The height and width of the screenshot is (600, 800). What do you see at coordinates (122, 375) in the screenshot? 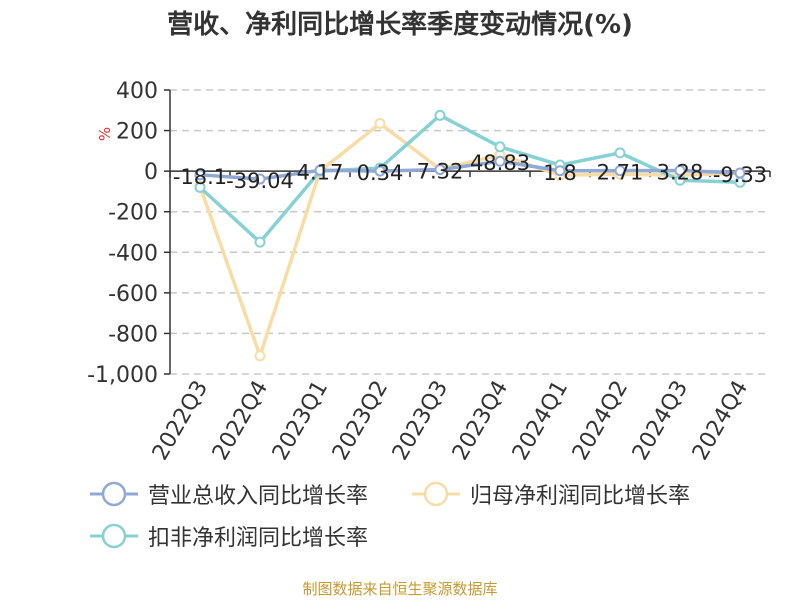
I see `y-tick-label: -1,000` at bounding box center [122, 375].